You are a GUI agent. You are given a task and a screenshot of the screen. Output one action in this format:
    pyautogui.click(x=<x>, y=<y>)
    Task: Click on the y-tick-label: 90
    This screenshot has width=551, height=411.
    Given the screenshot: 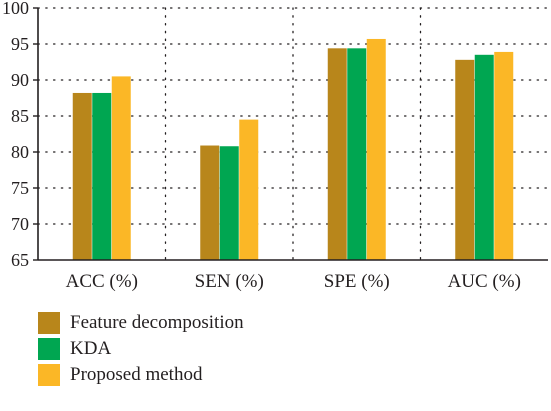 What is the action you would take?
    pyautogui.click(x=20, y=80)
    